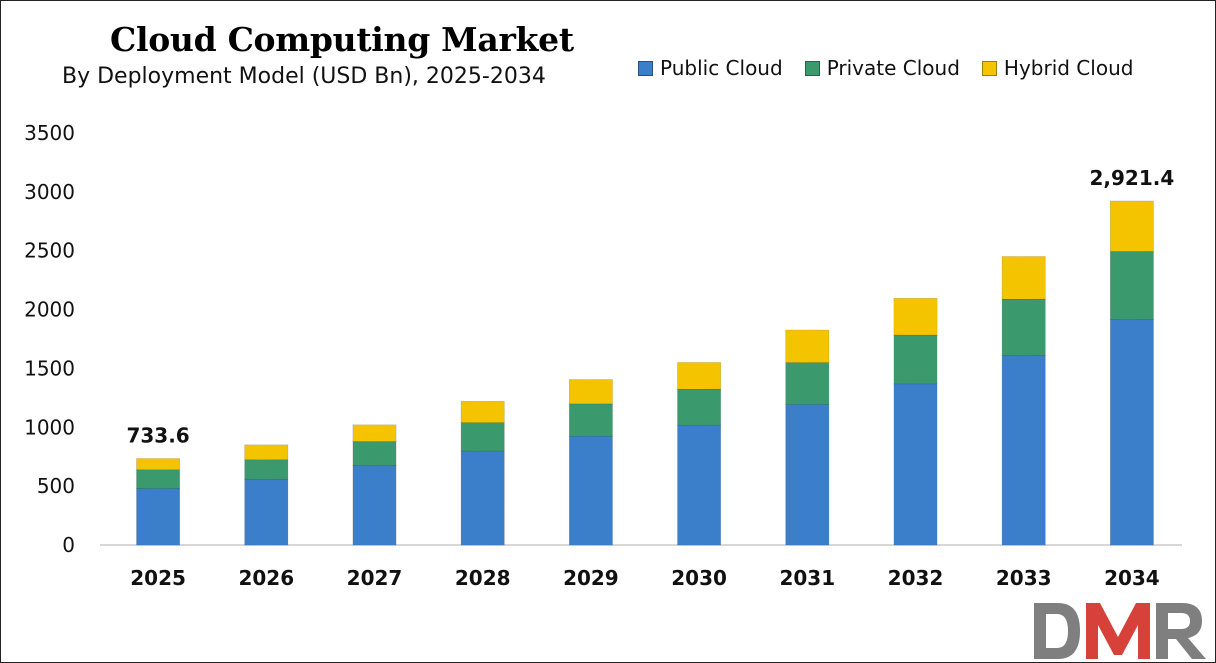  Describe the element at coordinates (645, 68) in the screenshot. I see `legend-swatch-public-cloud` at that location.